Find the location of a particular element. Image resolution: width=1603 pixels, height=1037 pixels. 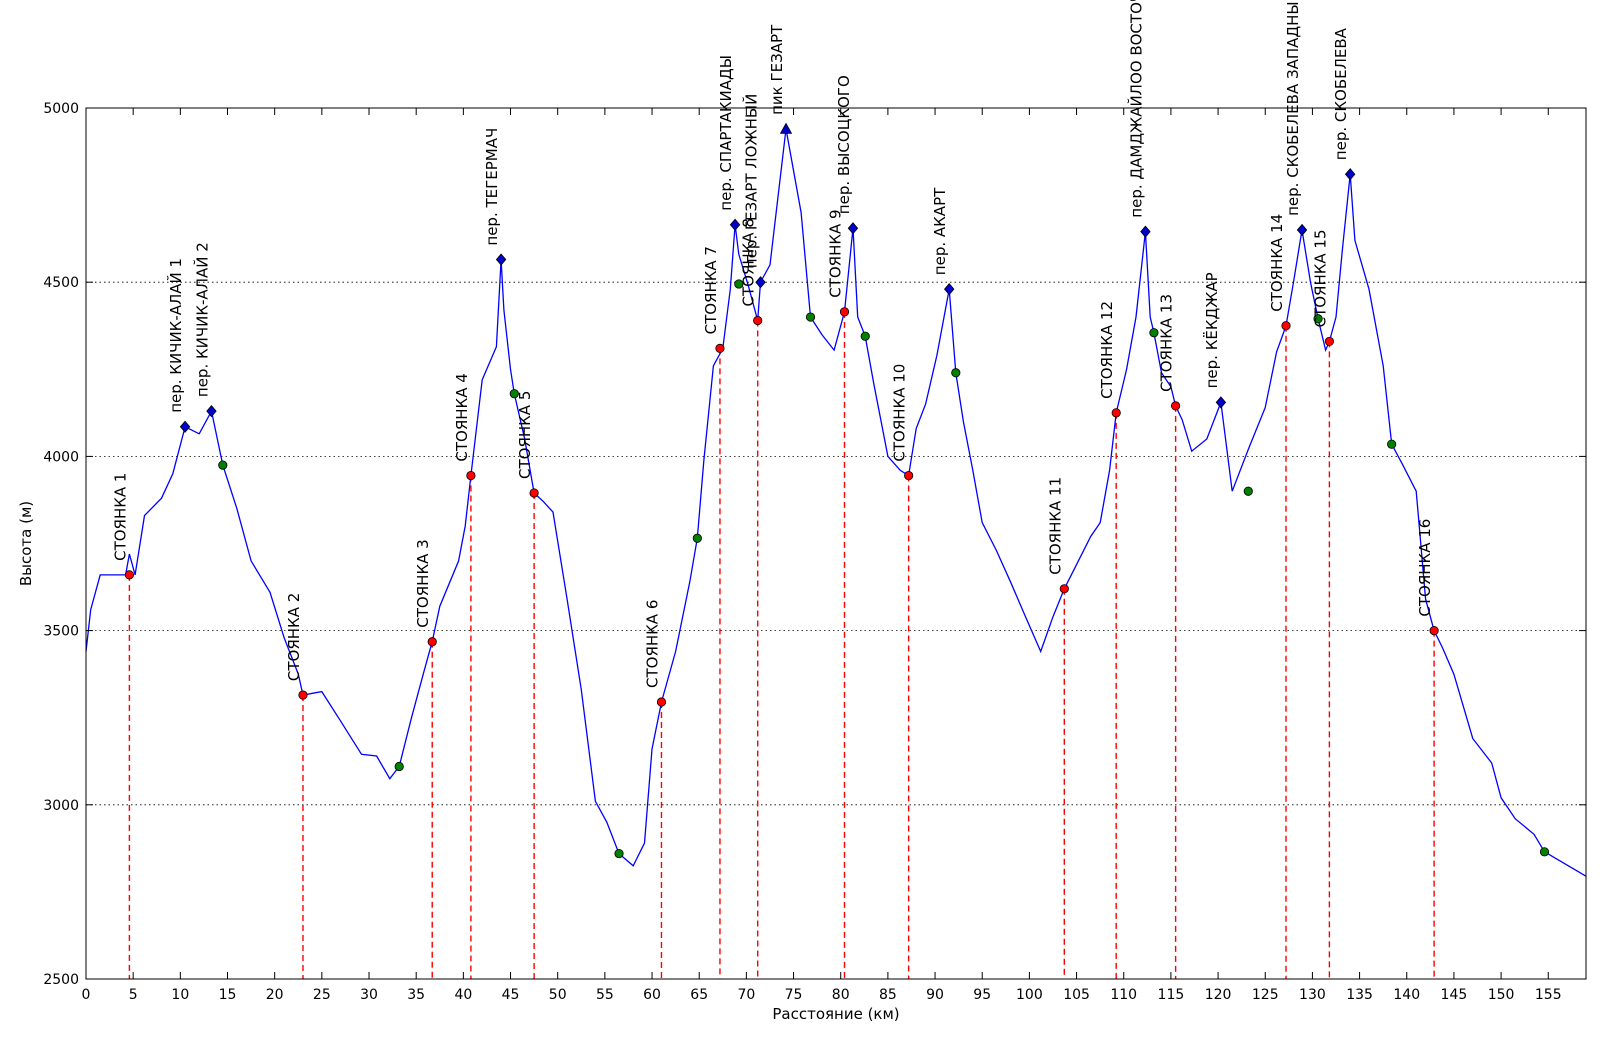

x-tick-label: 15 is located at coordinates (228, 995).